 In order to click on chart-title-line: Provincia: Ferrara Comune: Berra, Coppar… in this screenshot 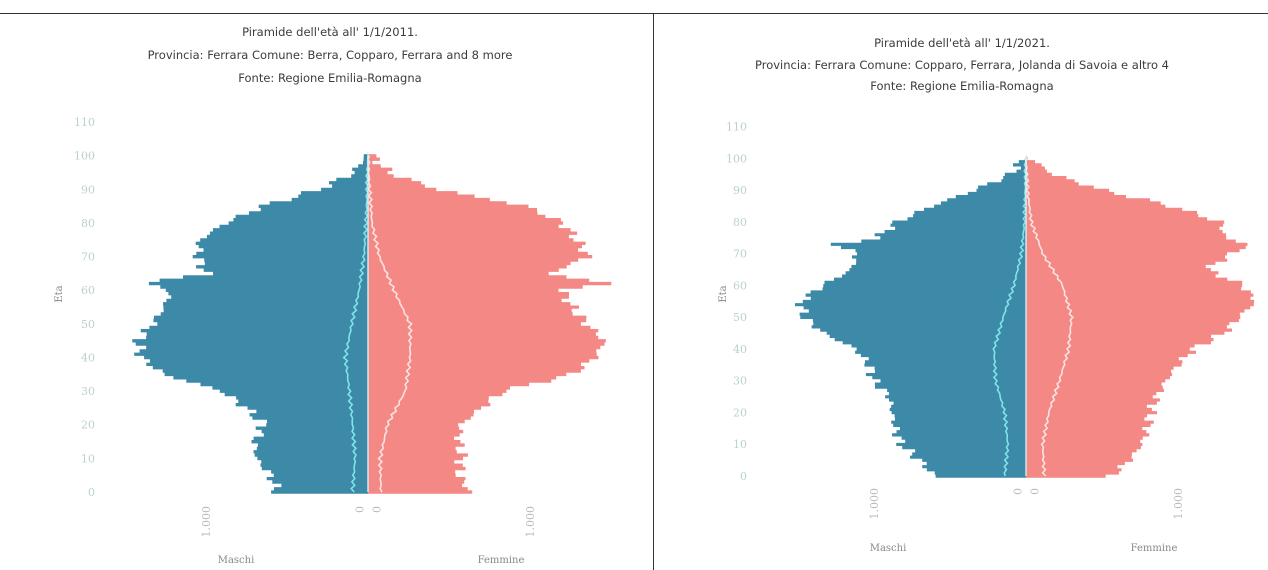, I will do `click(330, 55)`.